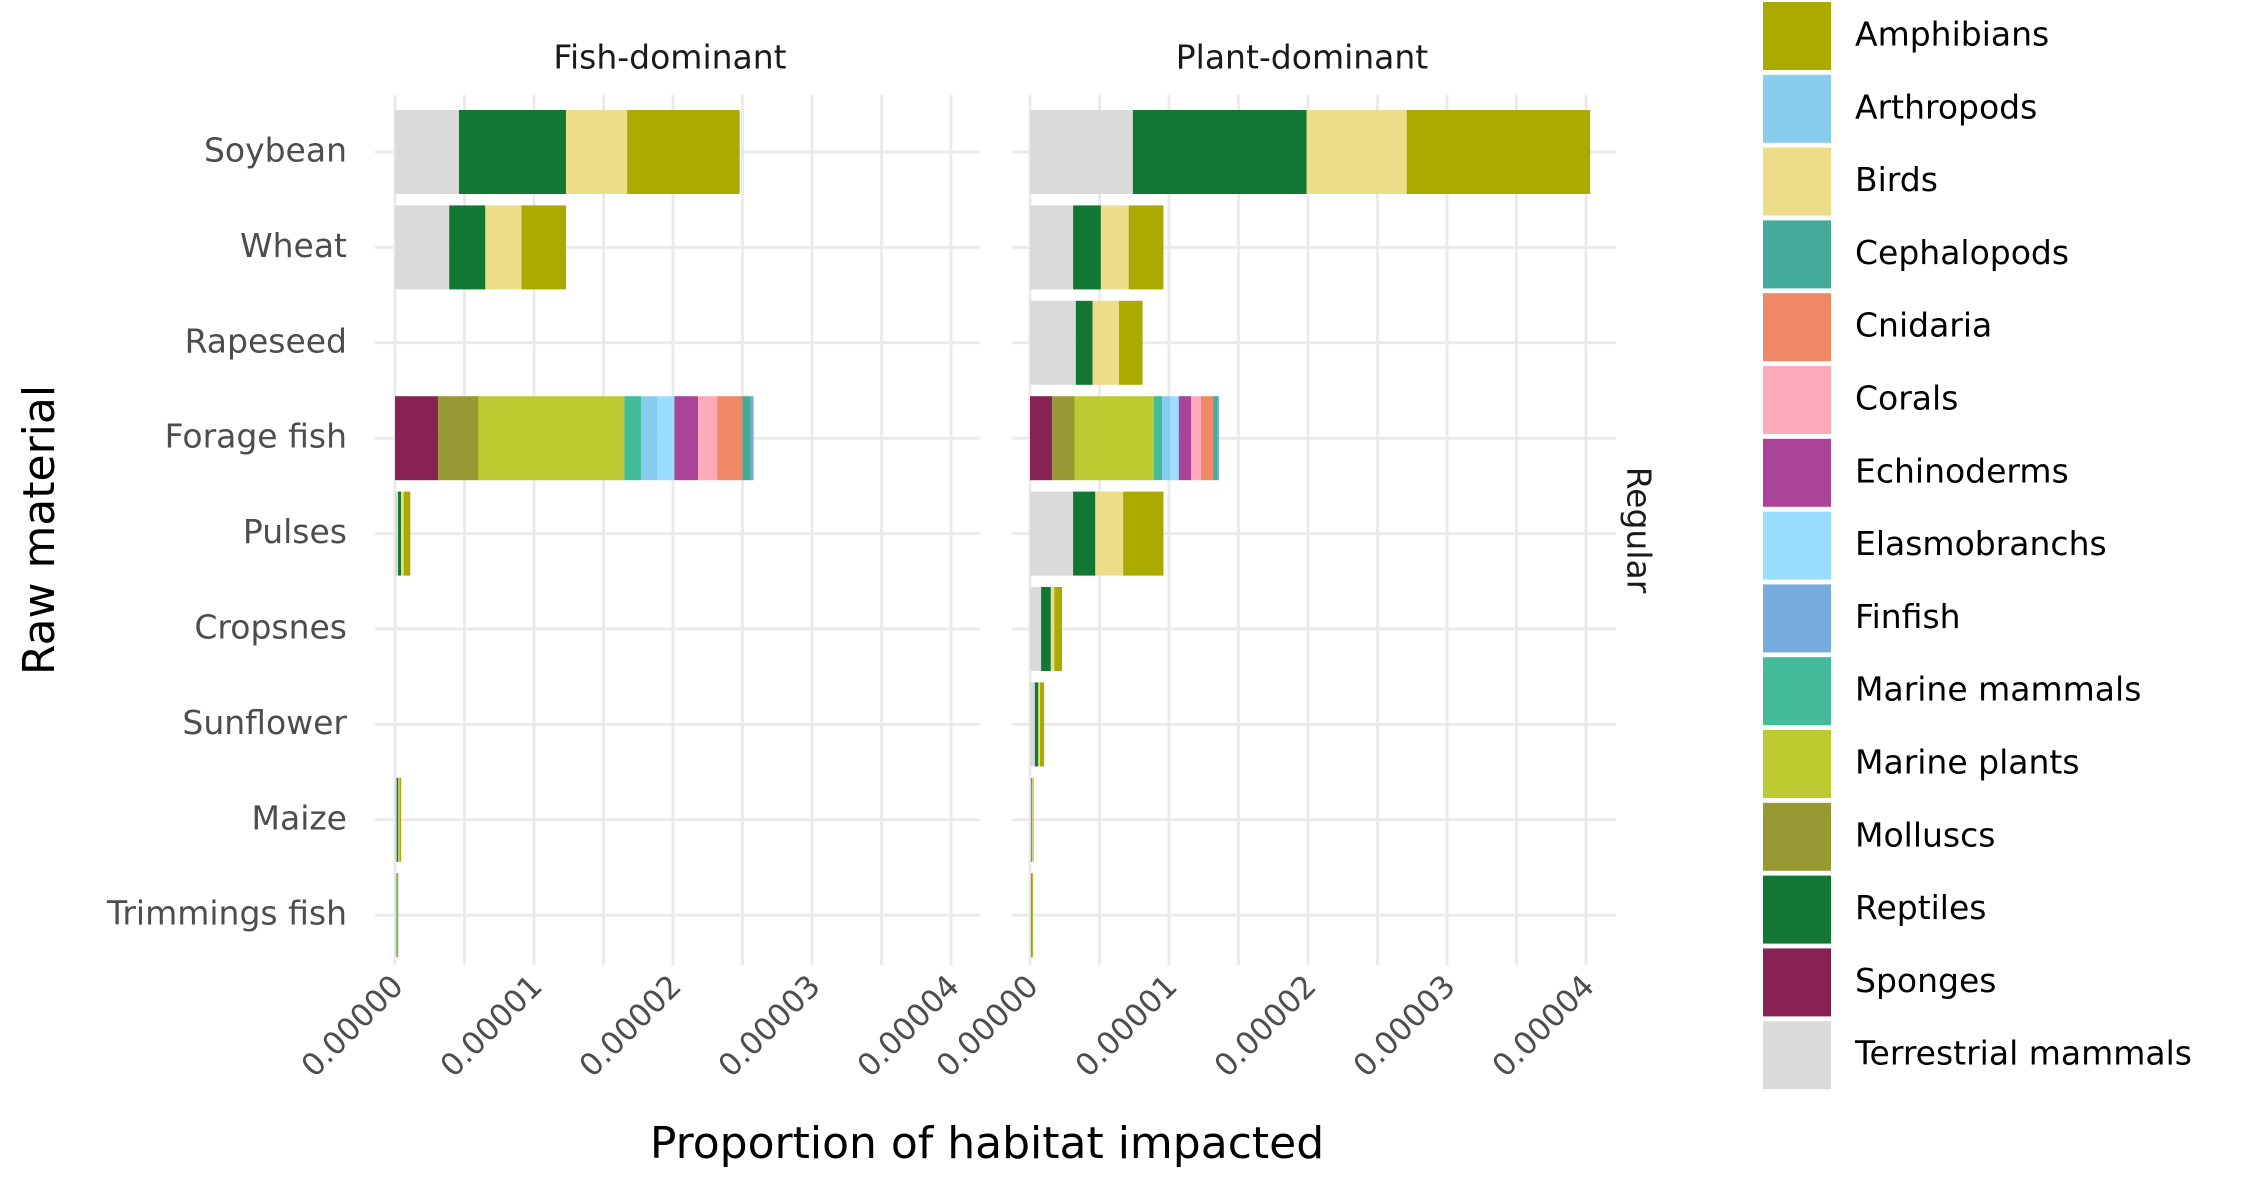  I want to click on legend-label-birds: Birds, so click(1896, 179).